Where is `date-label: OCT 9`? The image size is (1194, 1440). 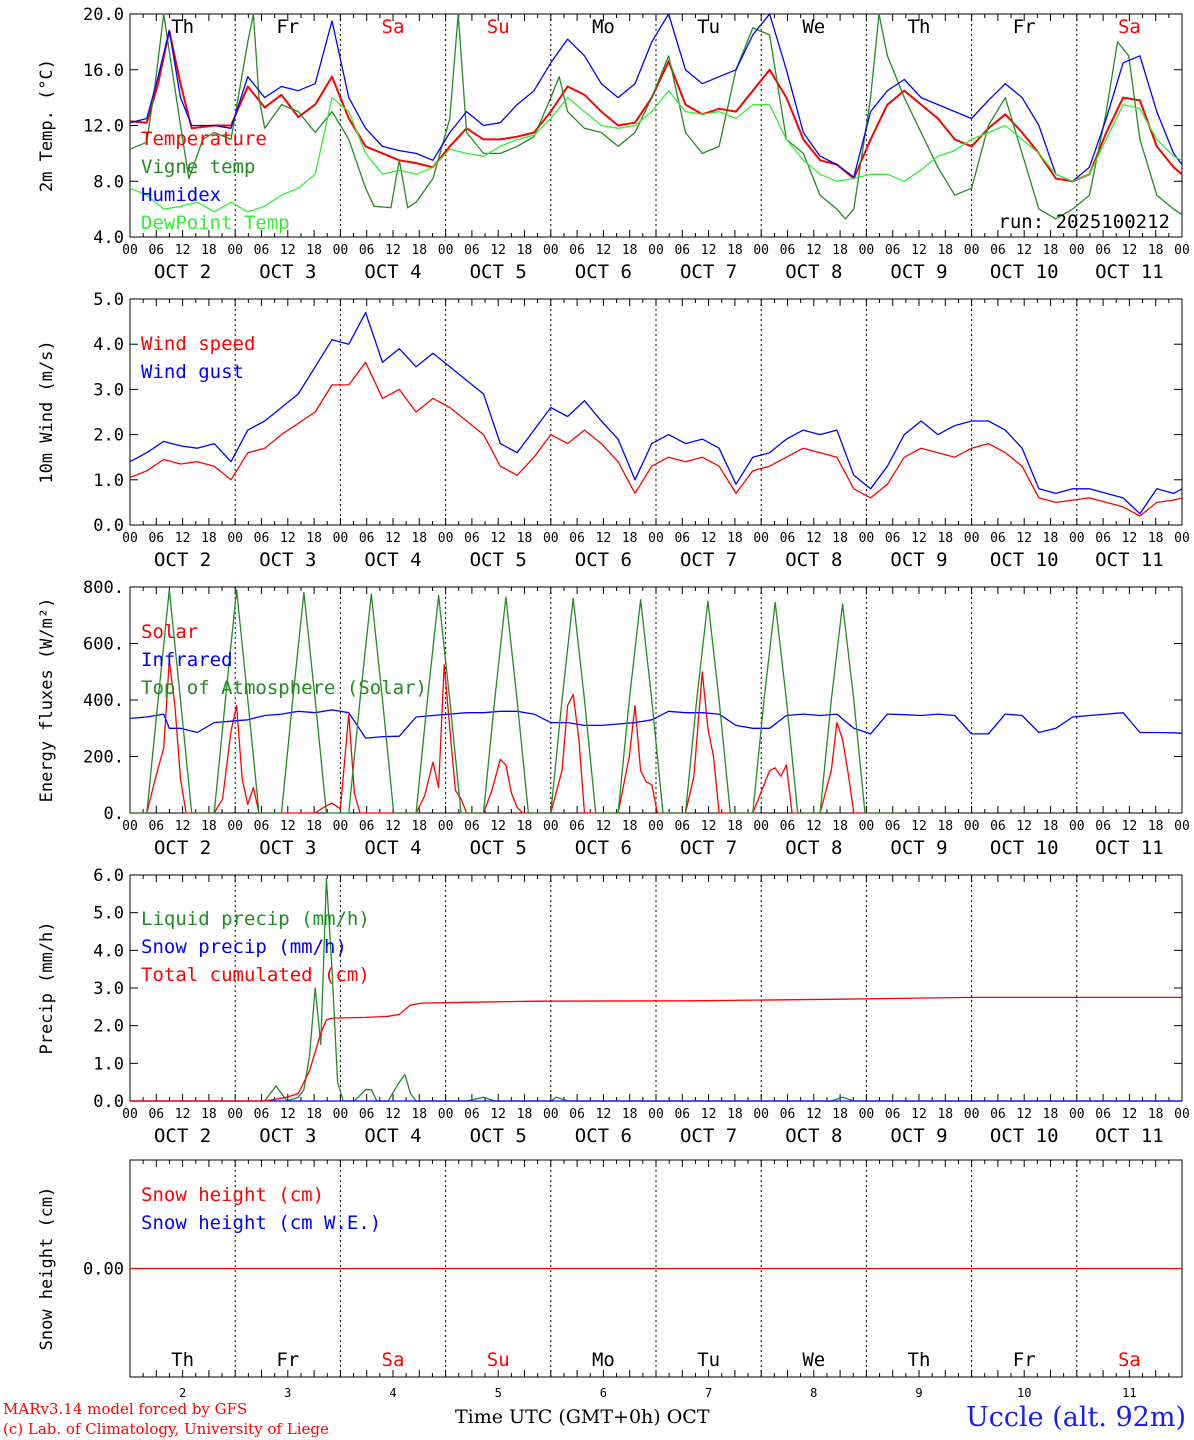 date-label: OCT 9 is located at coordinates (918, 560).